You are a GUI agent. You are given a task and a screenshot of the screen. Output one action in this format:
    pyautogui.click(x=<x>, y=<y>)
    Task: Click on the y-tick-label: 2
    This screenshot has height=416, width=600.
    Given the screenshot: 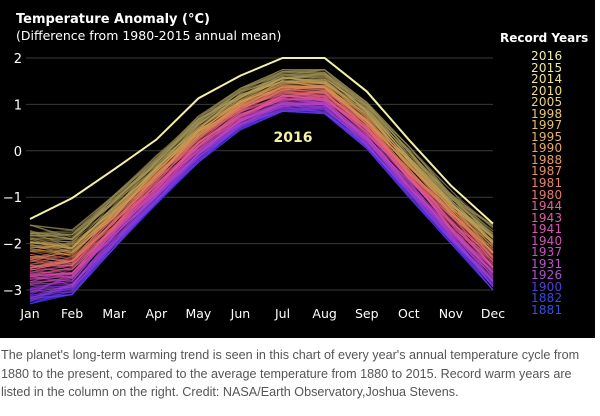 What is the action you would take?
    pyautogui.click(x=18, y=59)
    